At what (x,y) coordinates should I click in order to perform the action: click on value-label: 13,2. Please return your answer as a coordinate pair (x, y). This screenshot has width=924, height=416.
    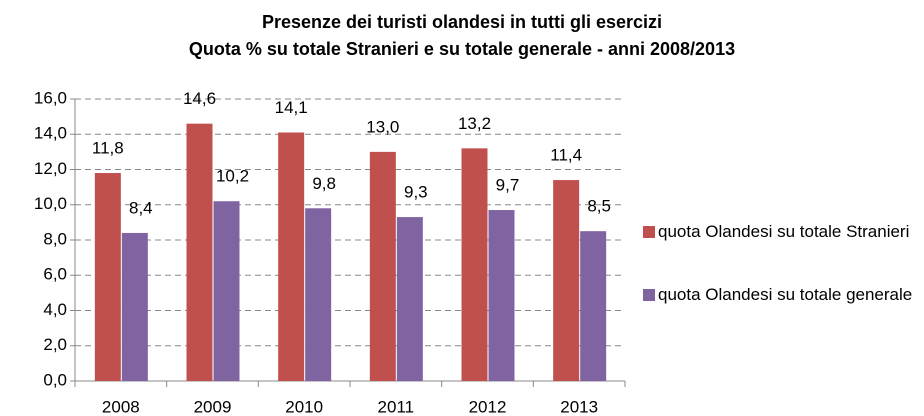
    Looking at the image, I should click on (474, 123).